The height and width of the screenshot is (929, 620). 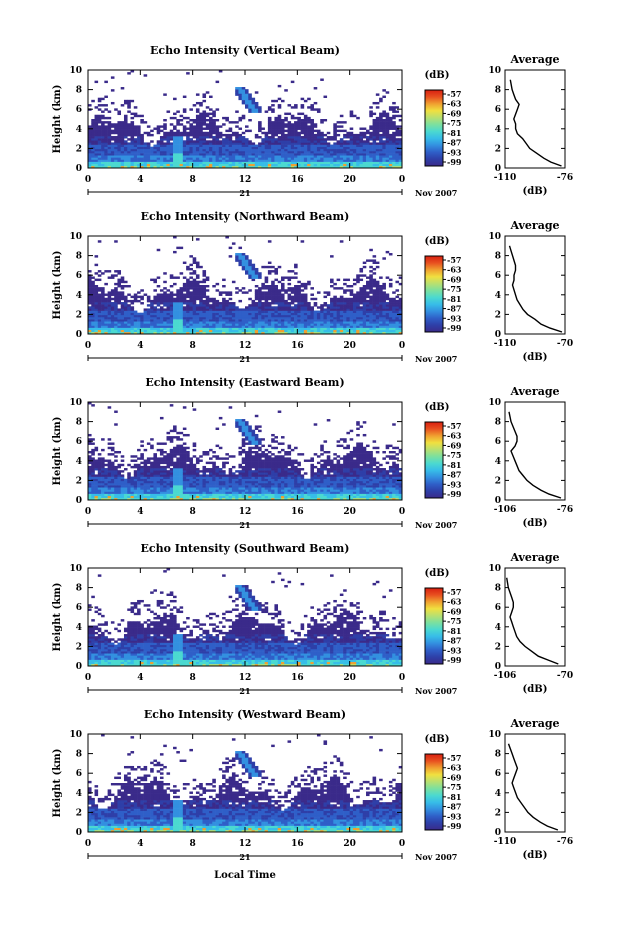 I want to click on colorbar-tick-label: -93, so click(x=454, y=152).